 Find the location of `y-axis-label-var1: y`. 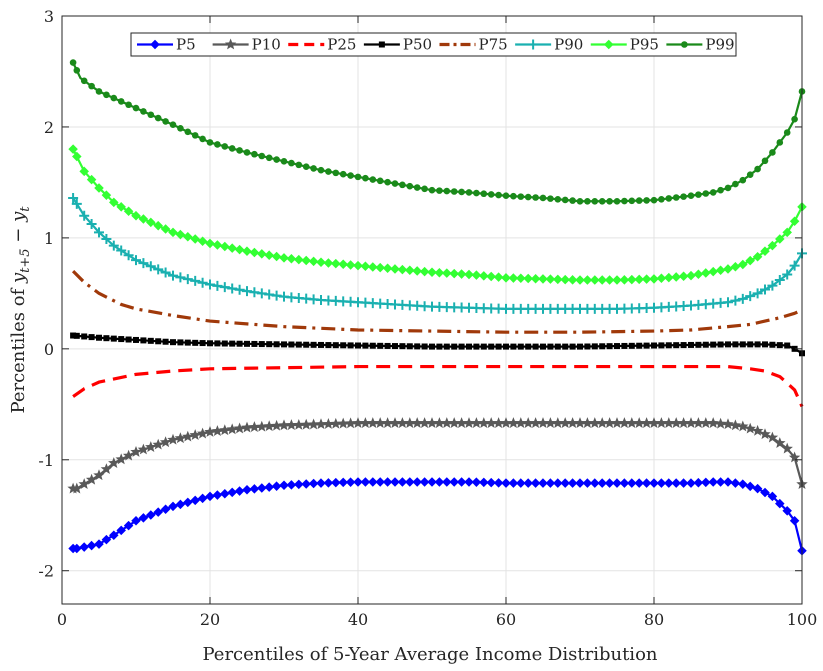

y-axis-label-var1: y is located at coordinates (18, 278).